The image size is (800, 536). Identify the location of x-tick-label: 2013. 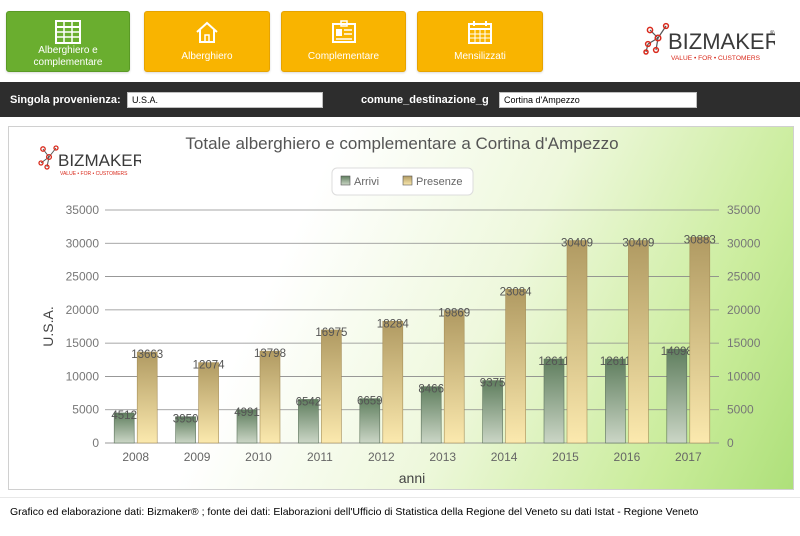
(442, 457).